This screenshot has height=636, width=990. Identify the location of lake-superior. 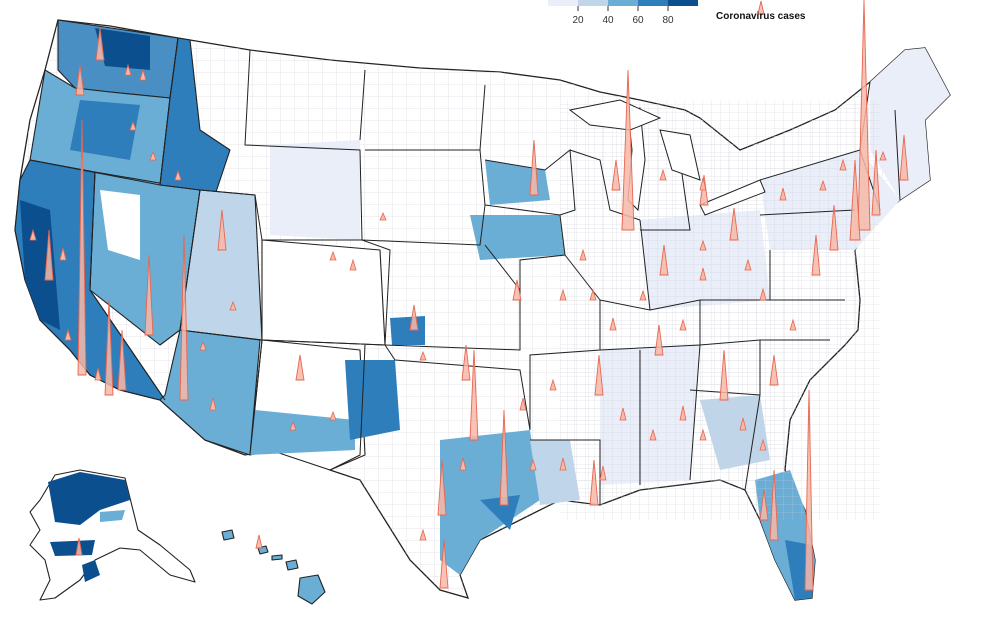
(615, 115).